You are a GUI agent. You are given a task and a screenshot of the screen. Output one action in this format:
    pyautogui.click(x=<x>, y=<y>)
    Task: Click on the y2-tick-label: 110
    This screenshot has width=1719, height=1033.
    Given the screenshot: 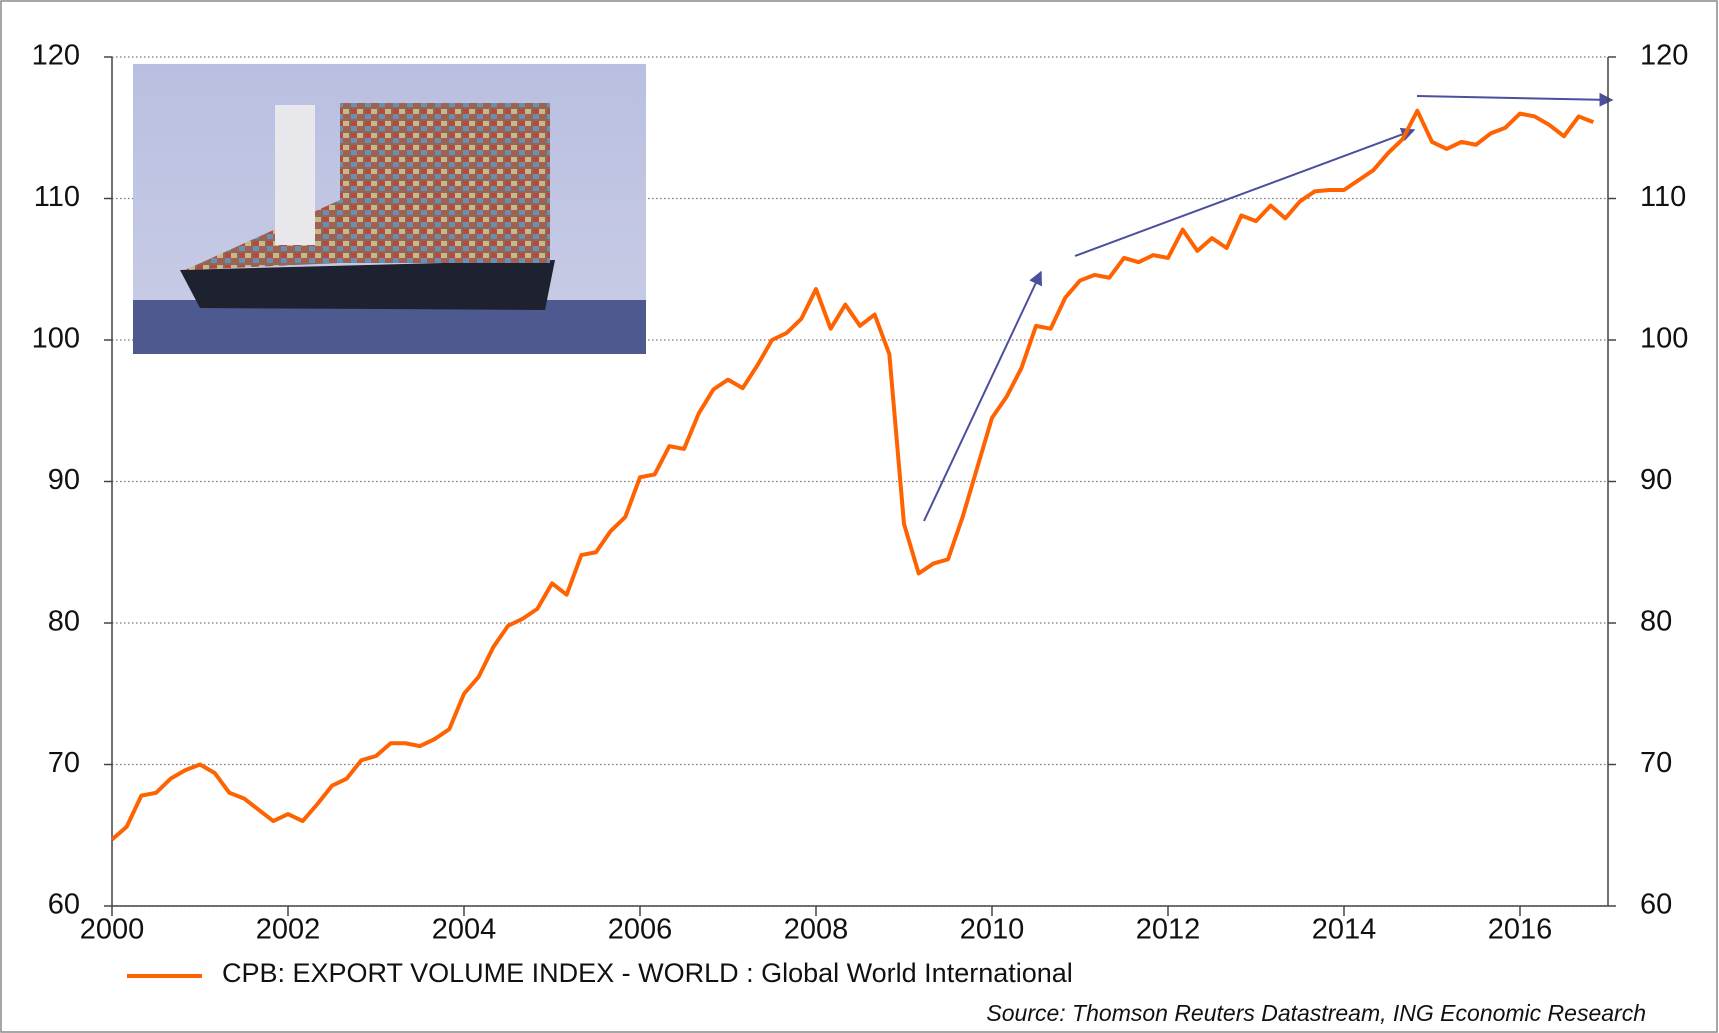 What is the action you would take?
    pyautogui.click(x=1663, y=197)
    